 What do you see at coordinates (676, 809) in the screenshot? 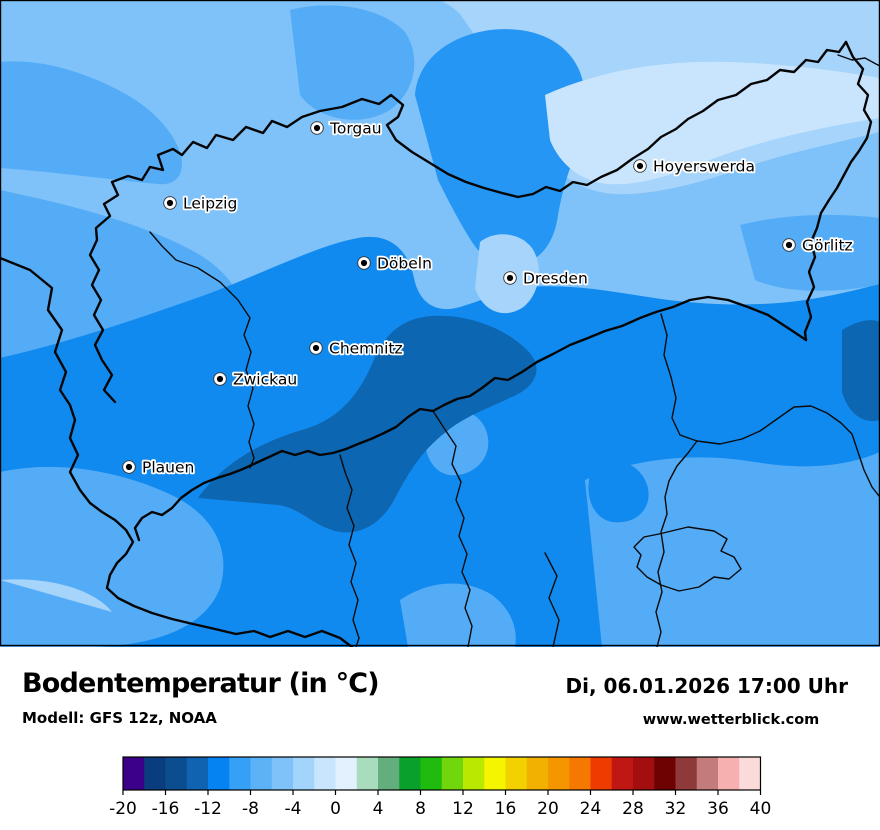
I see `colorbar-tick-label: 32` at bounding box center [676, 809].